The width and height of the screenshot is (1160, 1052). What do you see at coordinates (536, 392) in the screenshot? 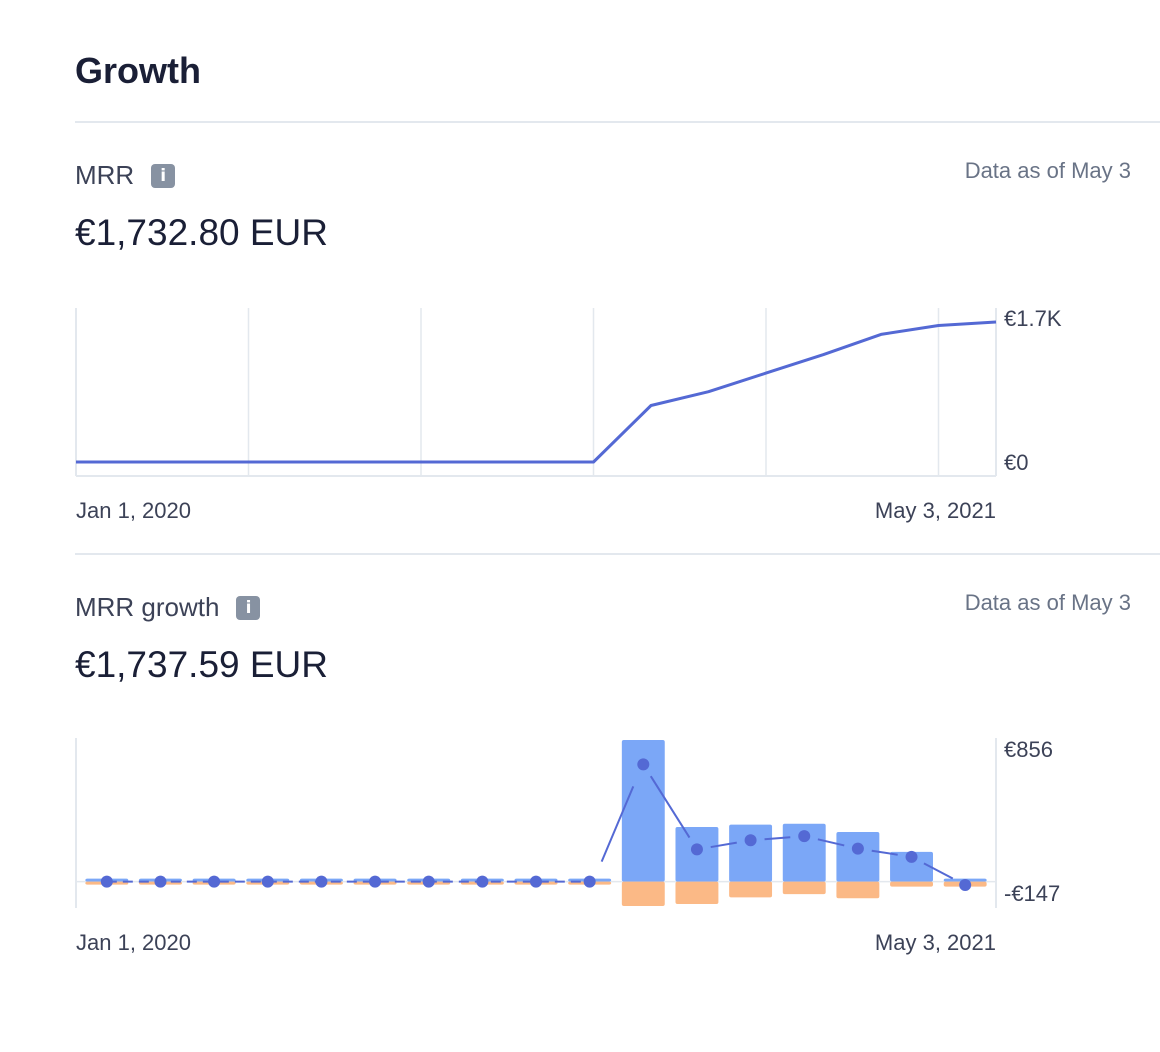
I see `mrr-series-line` at bounding box center [536, 392].